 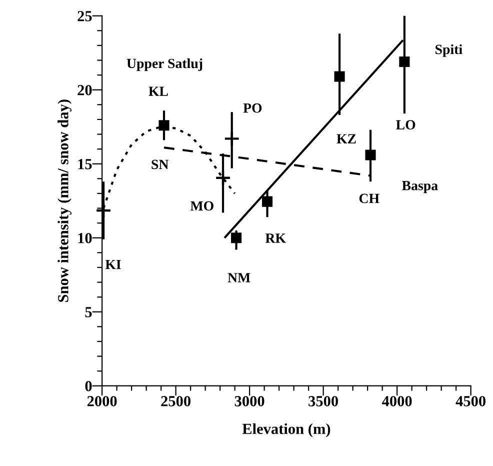 I want to click on annotation: SN, so click(x=160, y=165).